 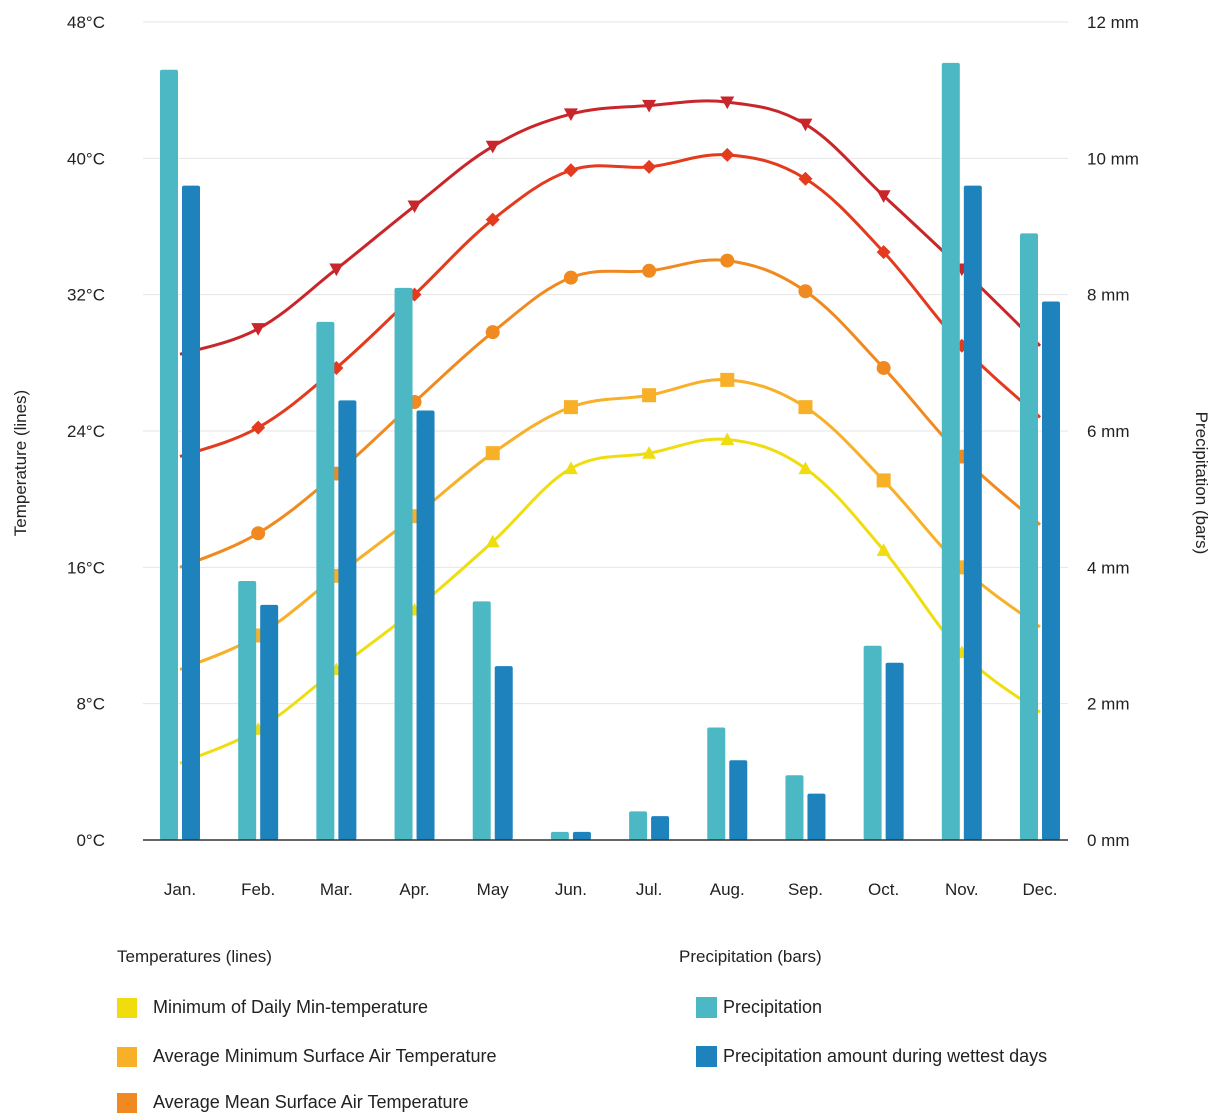 I want to click on y-right-tick-label: 8 mm, so click(x=1108, y=295).